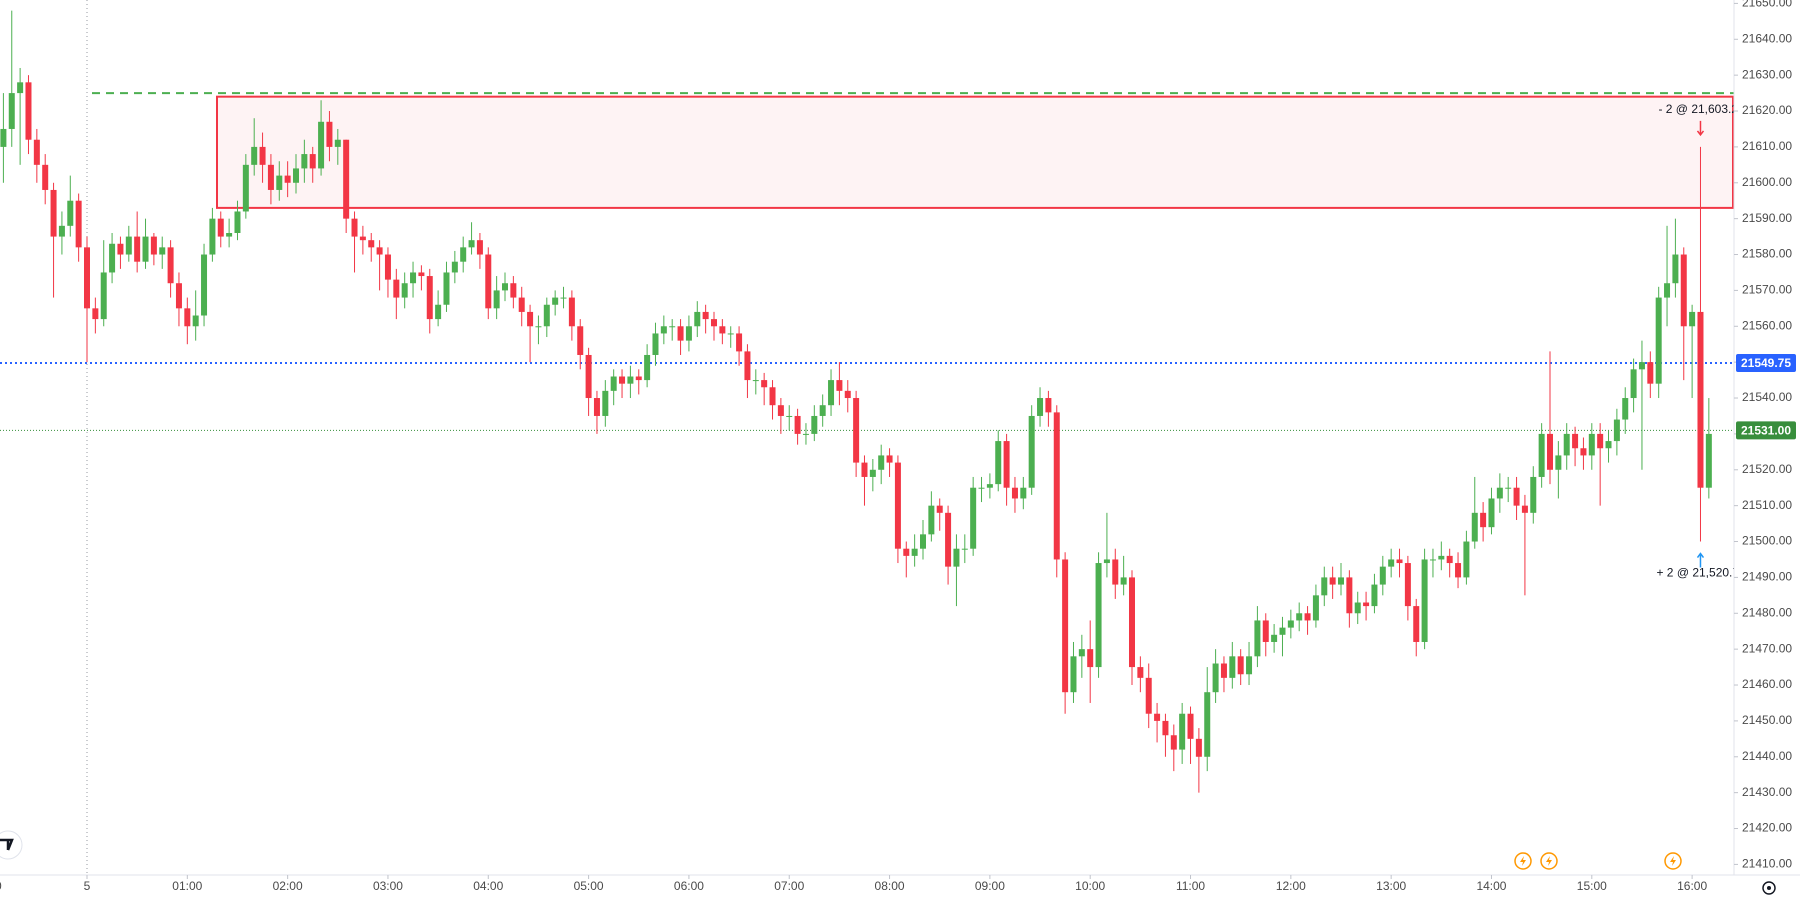 This screenshot has height=901, width=1800. I want to click on y-tick-label: 21510.00, so click(1767, 505).